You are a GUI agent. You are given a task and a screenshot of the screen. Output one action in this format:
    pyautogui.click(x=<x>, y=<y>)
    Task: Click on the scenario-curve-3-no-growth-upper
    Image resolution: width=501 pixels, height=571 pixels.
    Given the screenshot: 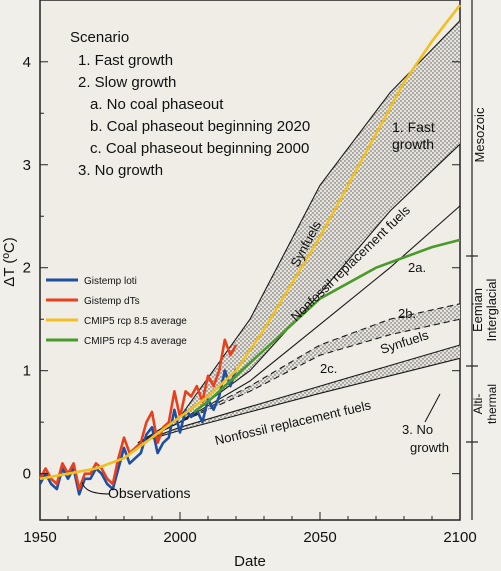 What is the action you would take?
    pyautogui.click(x=299, y=394)
    